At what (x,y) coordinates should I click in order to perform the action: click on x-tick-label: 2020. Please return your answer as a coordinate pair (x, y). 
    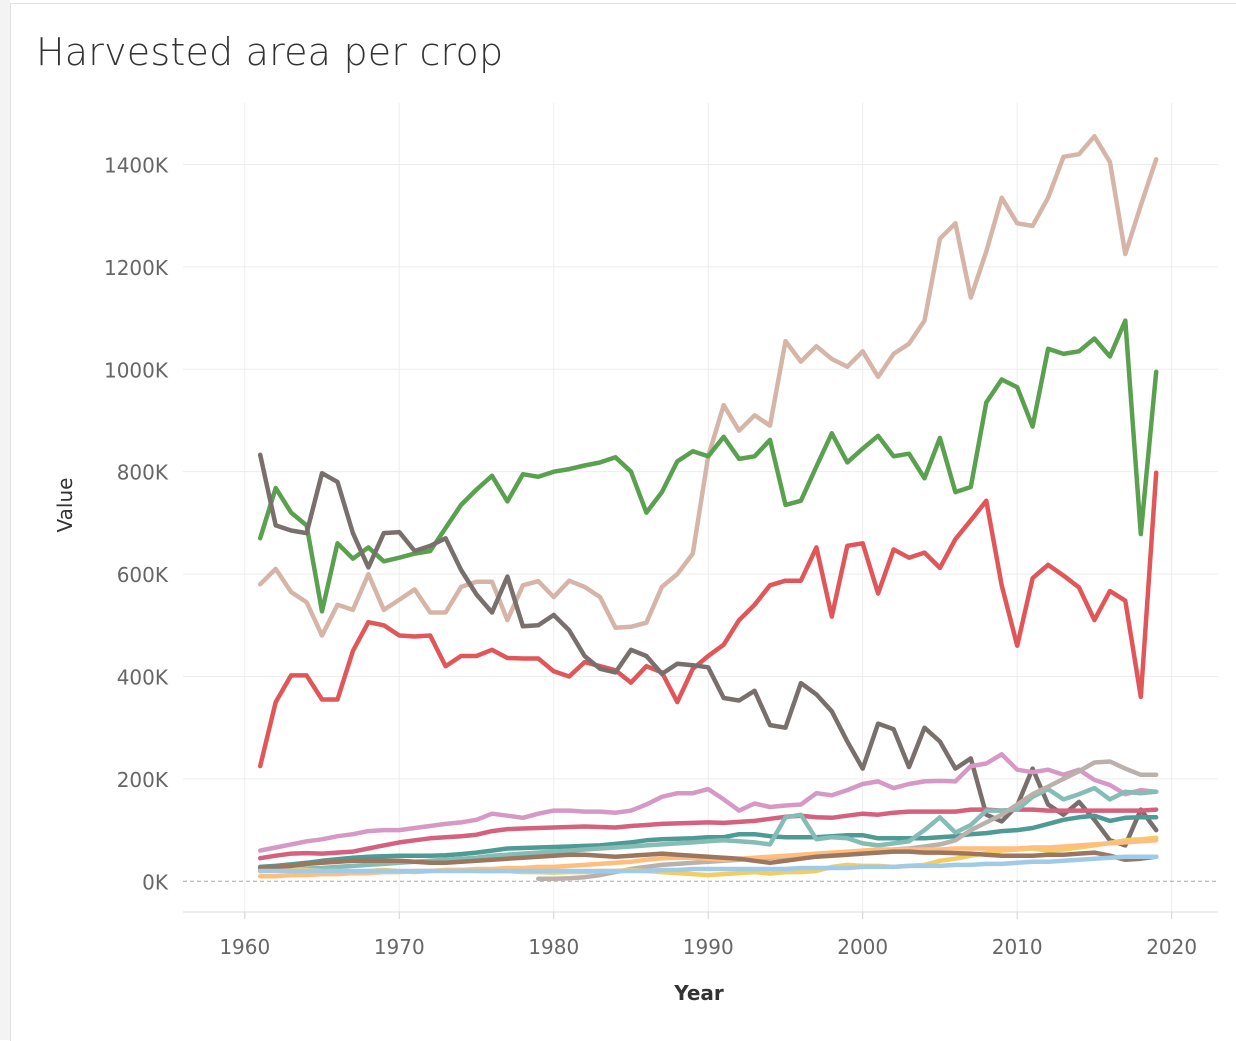
    Looking at the image, I should click on (1171, 947).